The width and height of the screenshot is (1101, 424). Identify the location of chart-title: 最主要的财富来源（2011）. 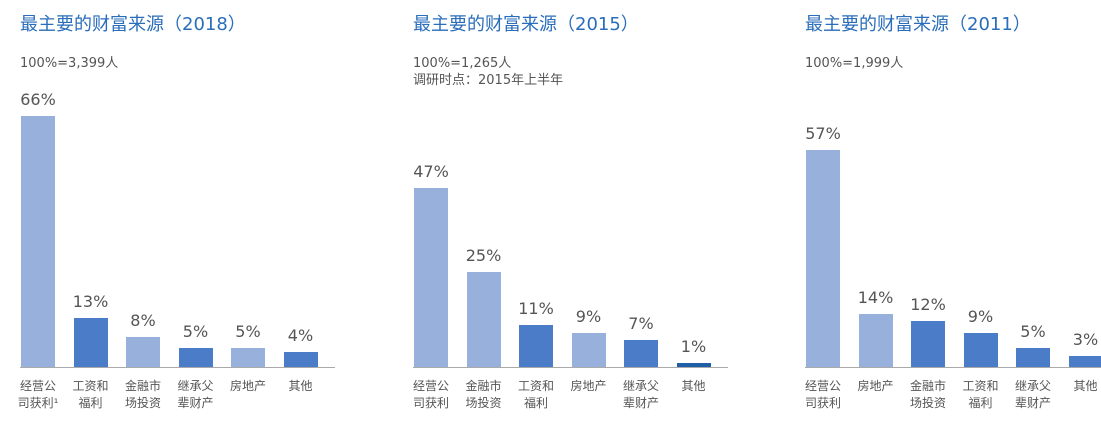
(918, 24).